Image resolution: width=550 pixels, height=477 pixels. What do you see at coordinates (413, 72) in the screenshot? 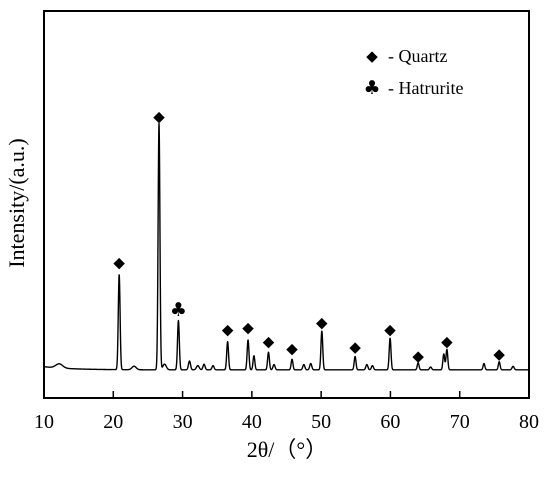
I see `legend: ◆ - Quartz ♣ - Hatrurite` at bounding box center [413, 72].